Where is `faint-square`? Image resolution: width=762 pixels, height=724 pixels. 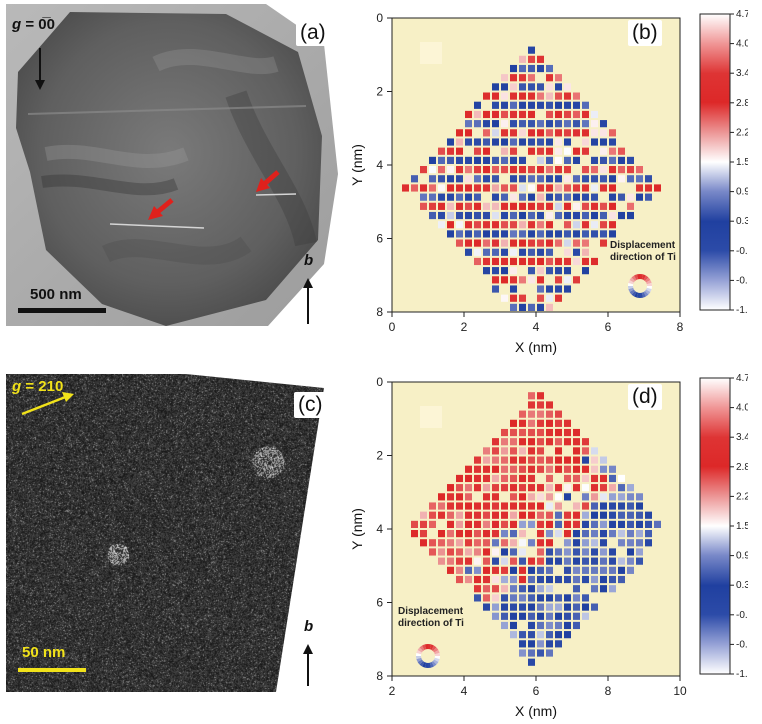
faint-square is located at coordinates (431, 53).